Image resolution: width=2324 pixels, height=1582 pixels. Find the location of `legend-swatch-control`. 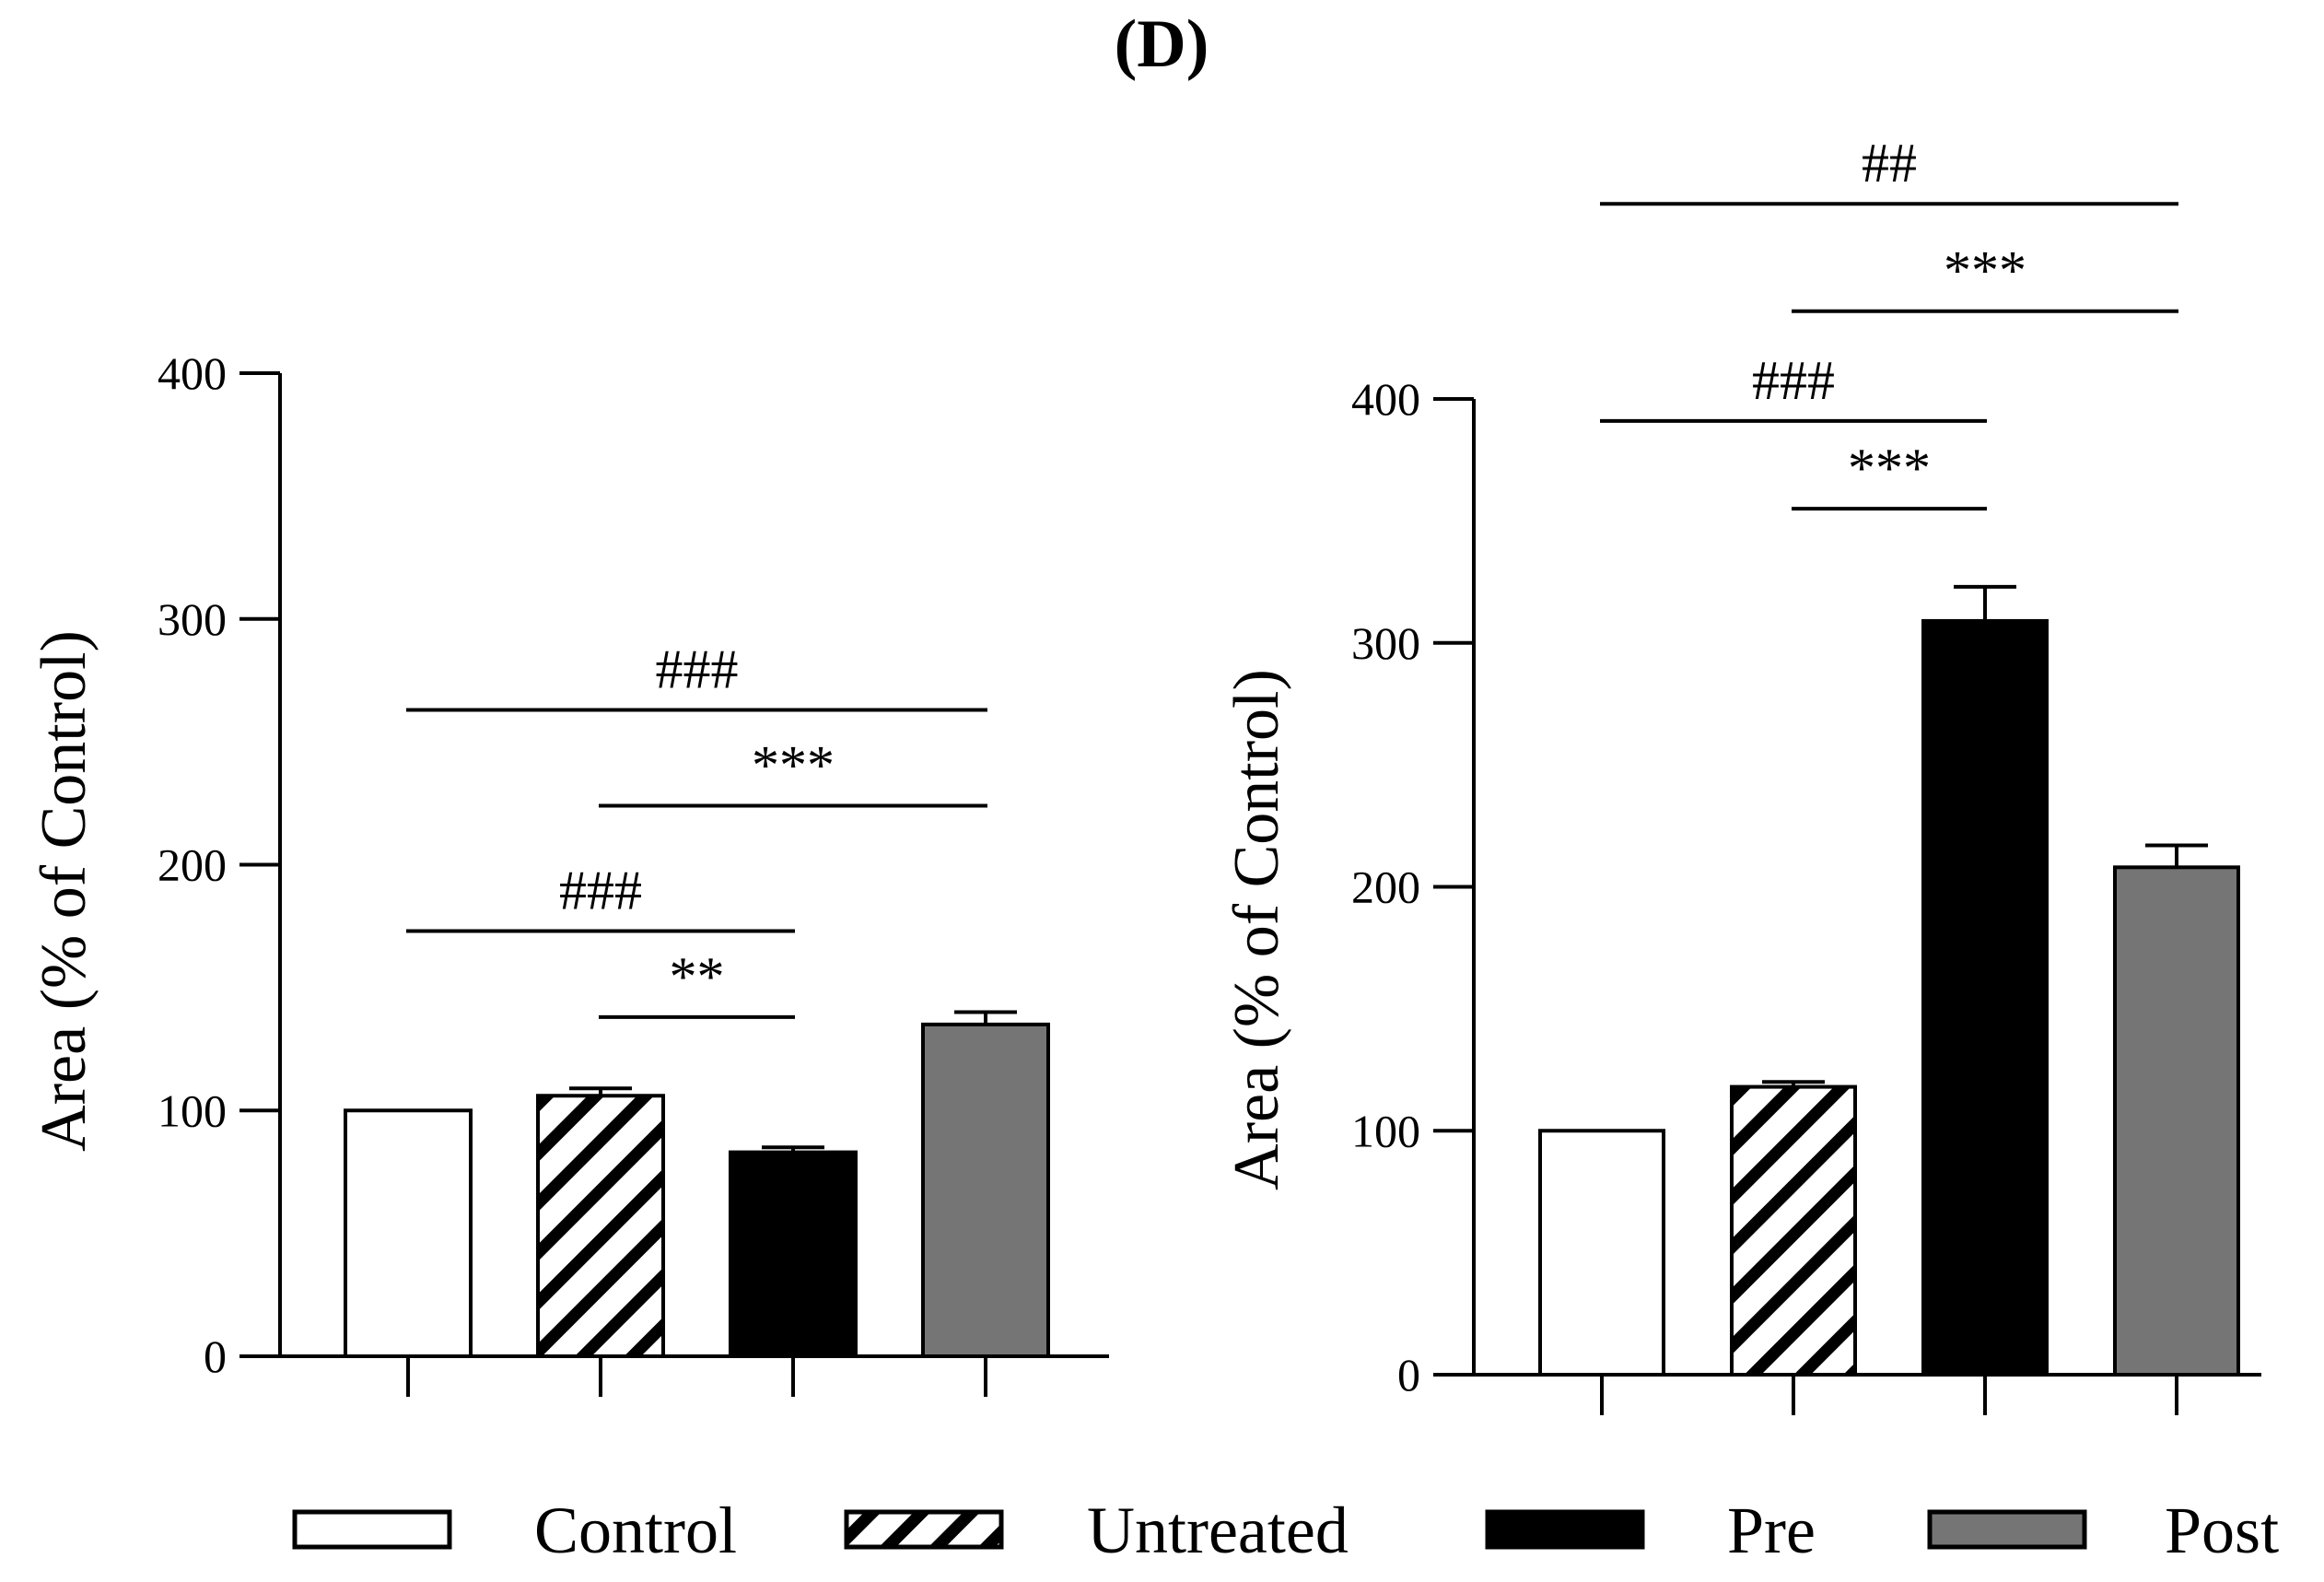

legend-swatch-control is located at coordinates (372, 1529).